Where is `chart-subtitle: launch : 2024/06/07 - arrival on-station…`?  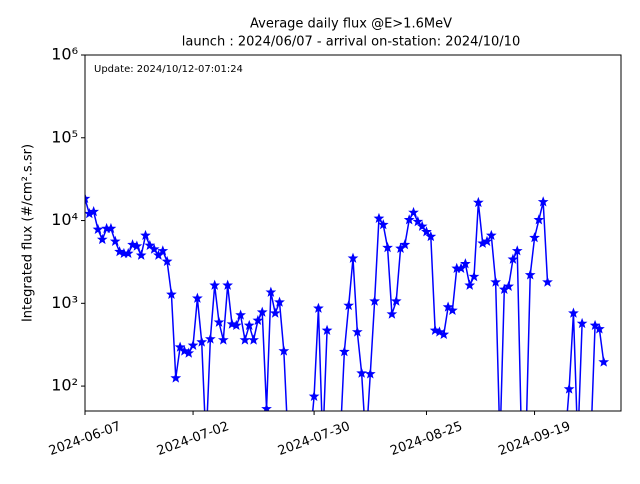
chart-subtitle: launch : 2024/06/07 - arrival on-station… is located at coordinates (351, 42).